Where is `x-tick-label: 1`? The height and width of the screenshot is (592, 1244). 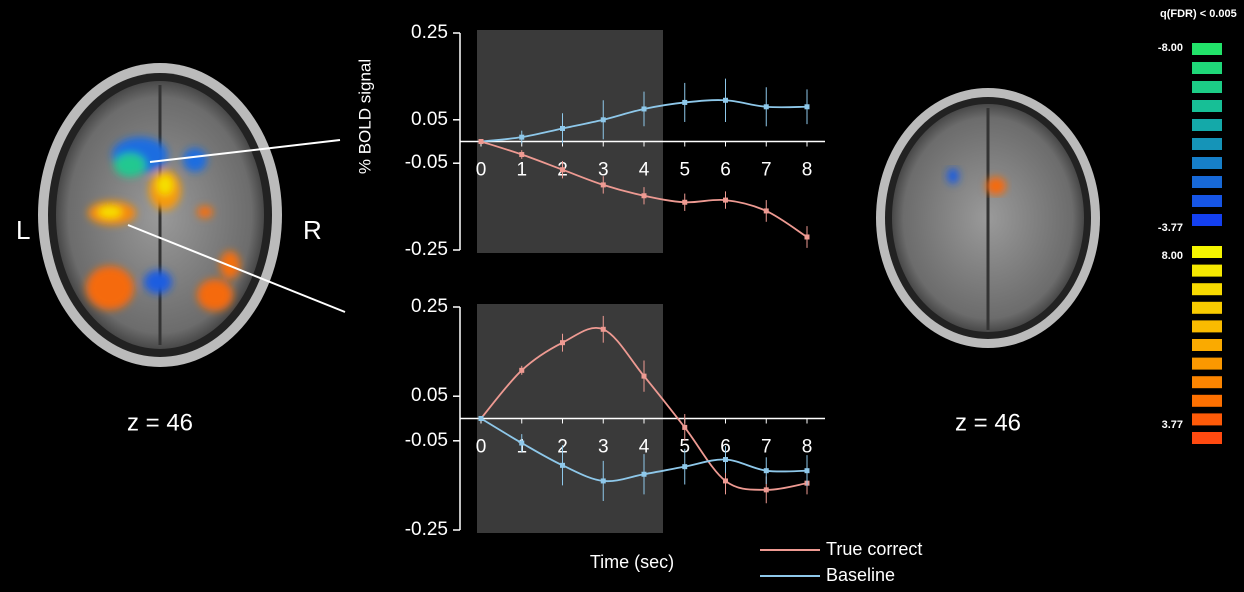
x-tick-label: 1 is located at coordinates (521, 170).